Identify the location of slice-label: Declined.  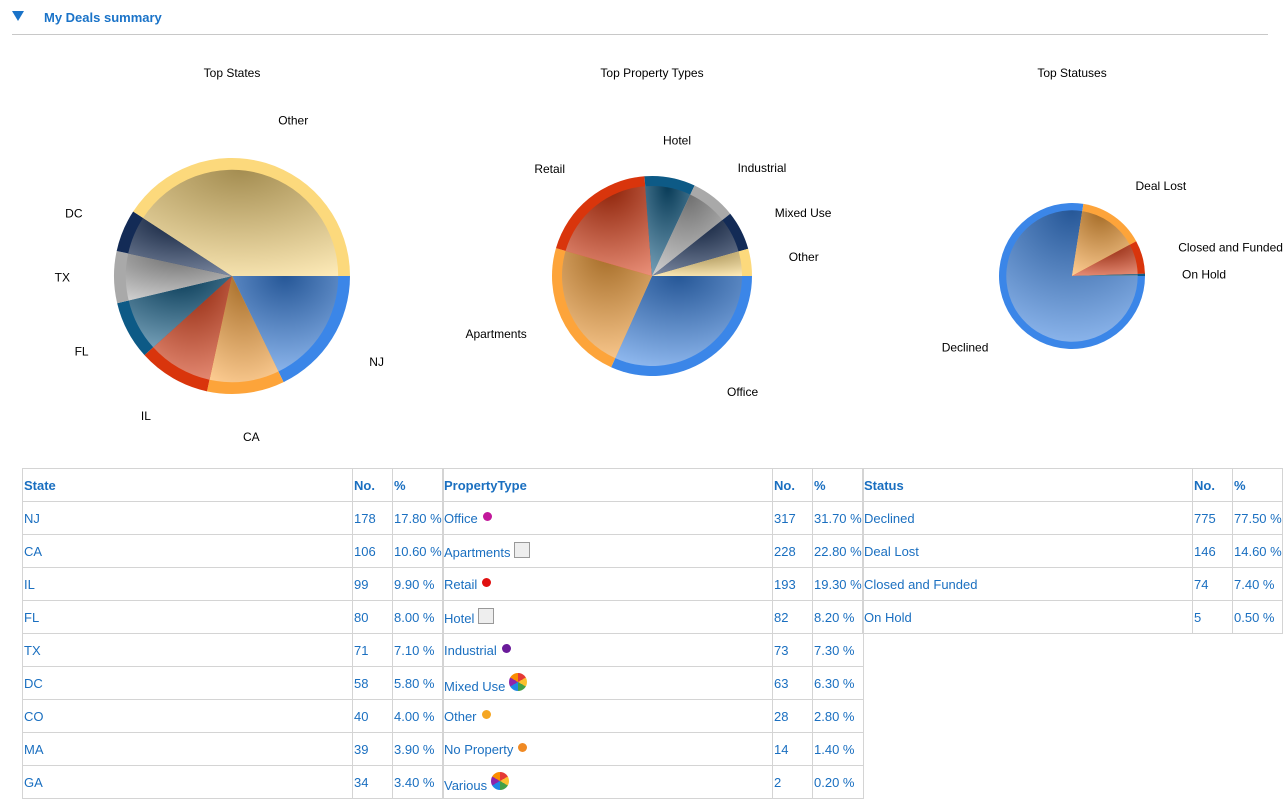
(965, 347).